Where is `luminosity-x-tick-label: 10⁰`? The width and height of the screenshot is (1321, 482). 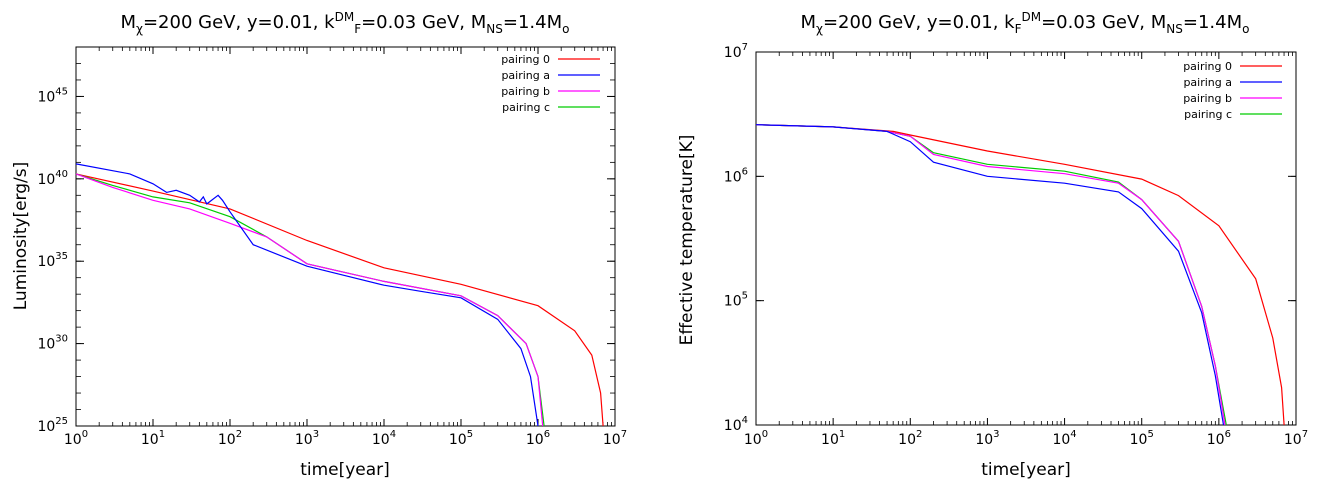
luminosity-x-tick-label: 10⁰ is located at coordinates (76, 438).